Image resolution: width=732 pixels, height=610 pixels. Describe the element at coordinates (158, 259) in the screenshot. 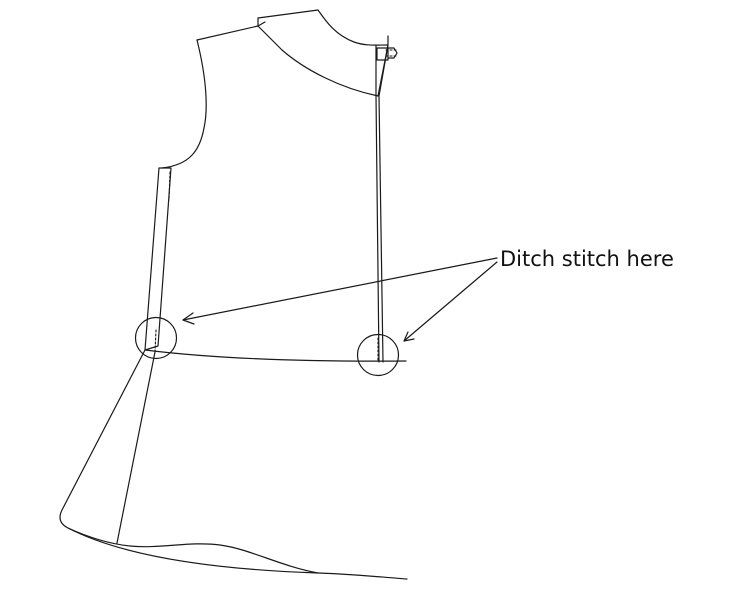

I see `bodice-side-seam` at that location.